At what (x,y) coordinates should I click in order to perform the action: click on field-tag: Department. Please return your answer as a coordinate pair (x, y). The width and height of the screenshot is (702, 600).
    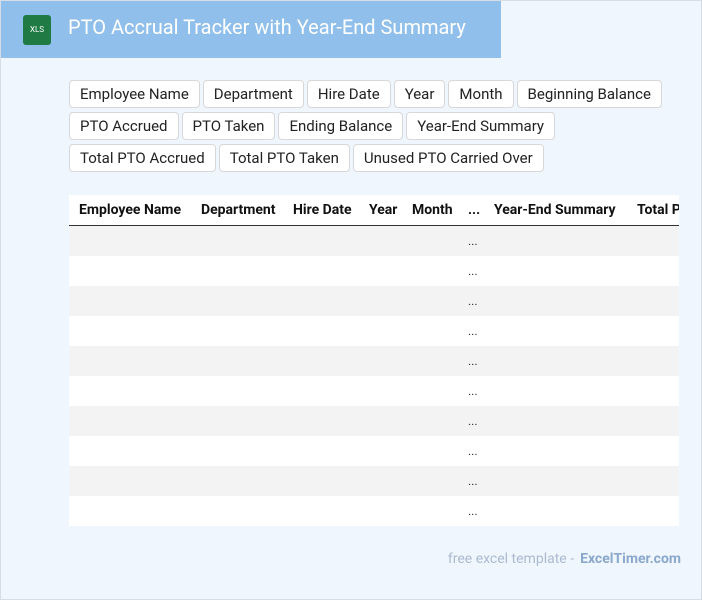
    Looking at the image, I should click on (253, 94).